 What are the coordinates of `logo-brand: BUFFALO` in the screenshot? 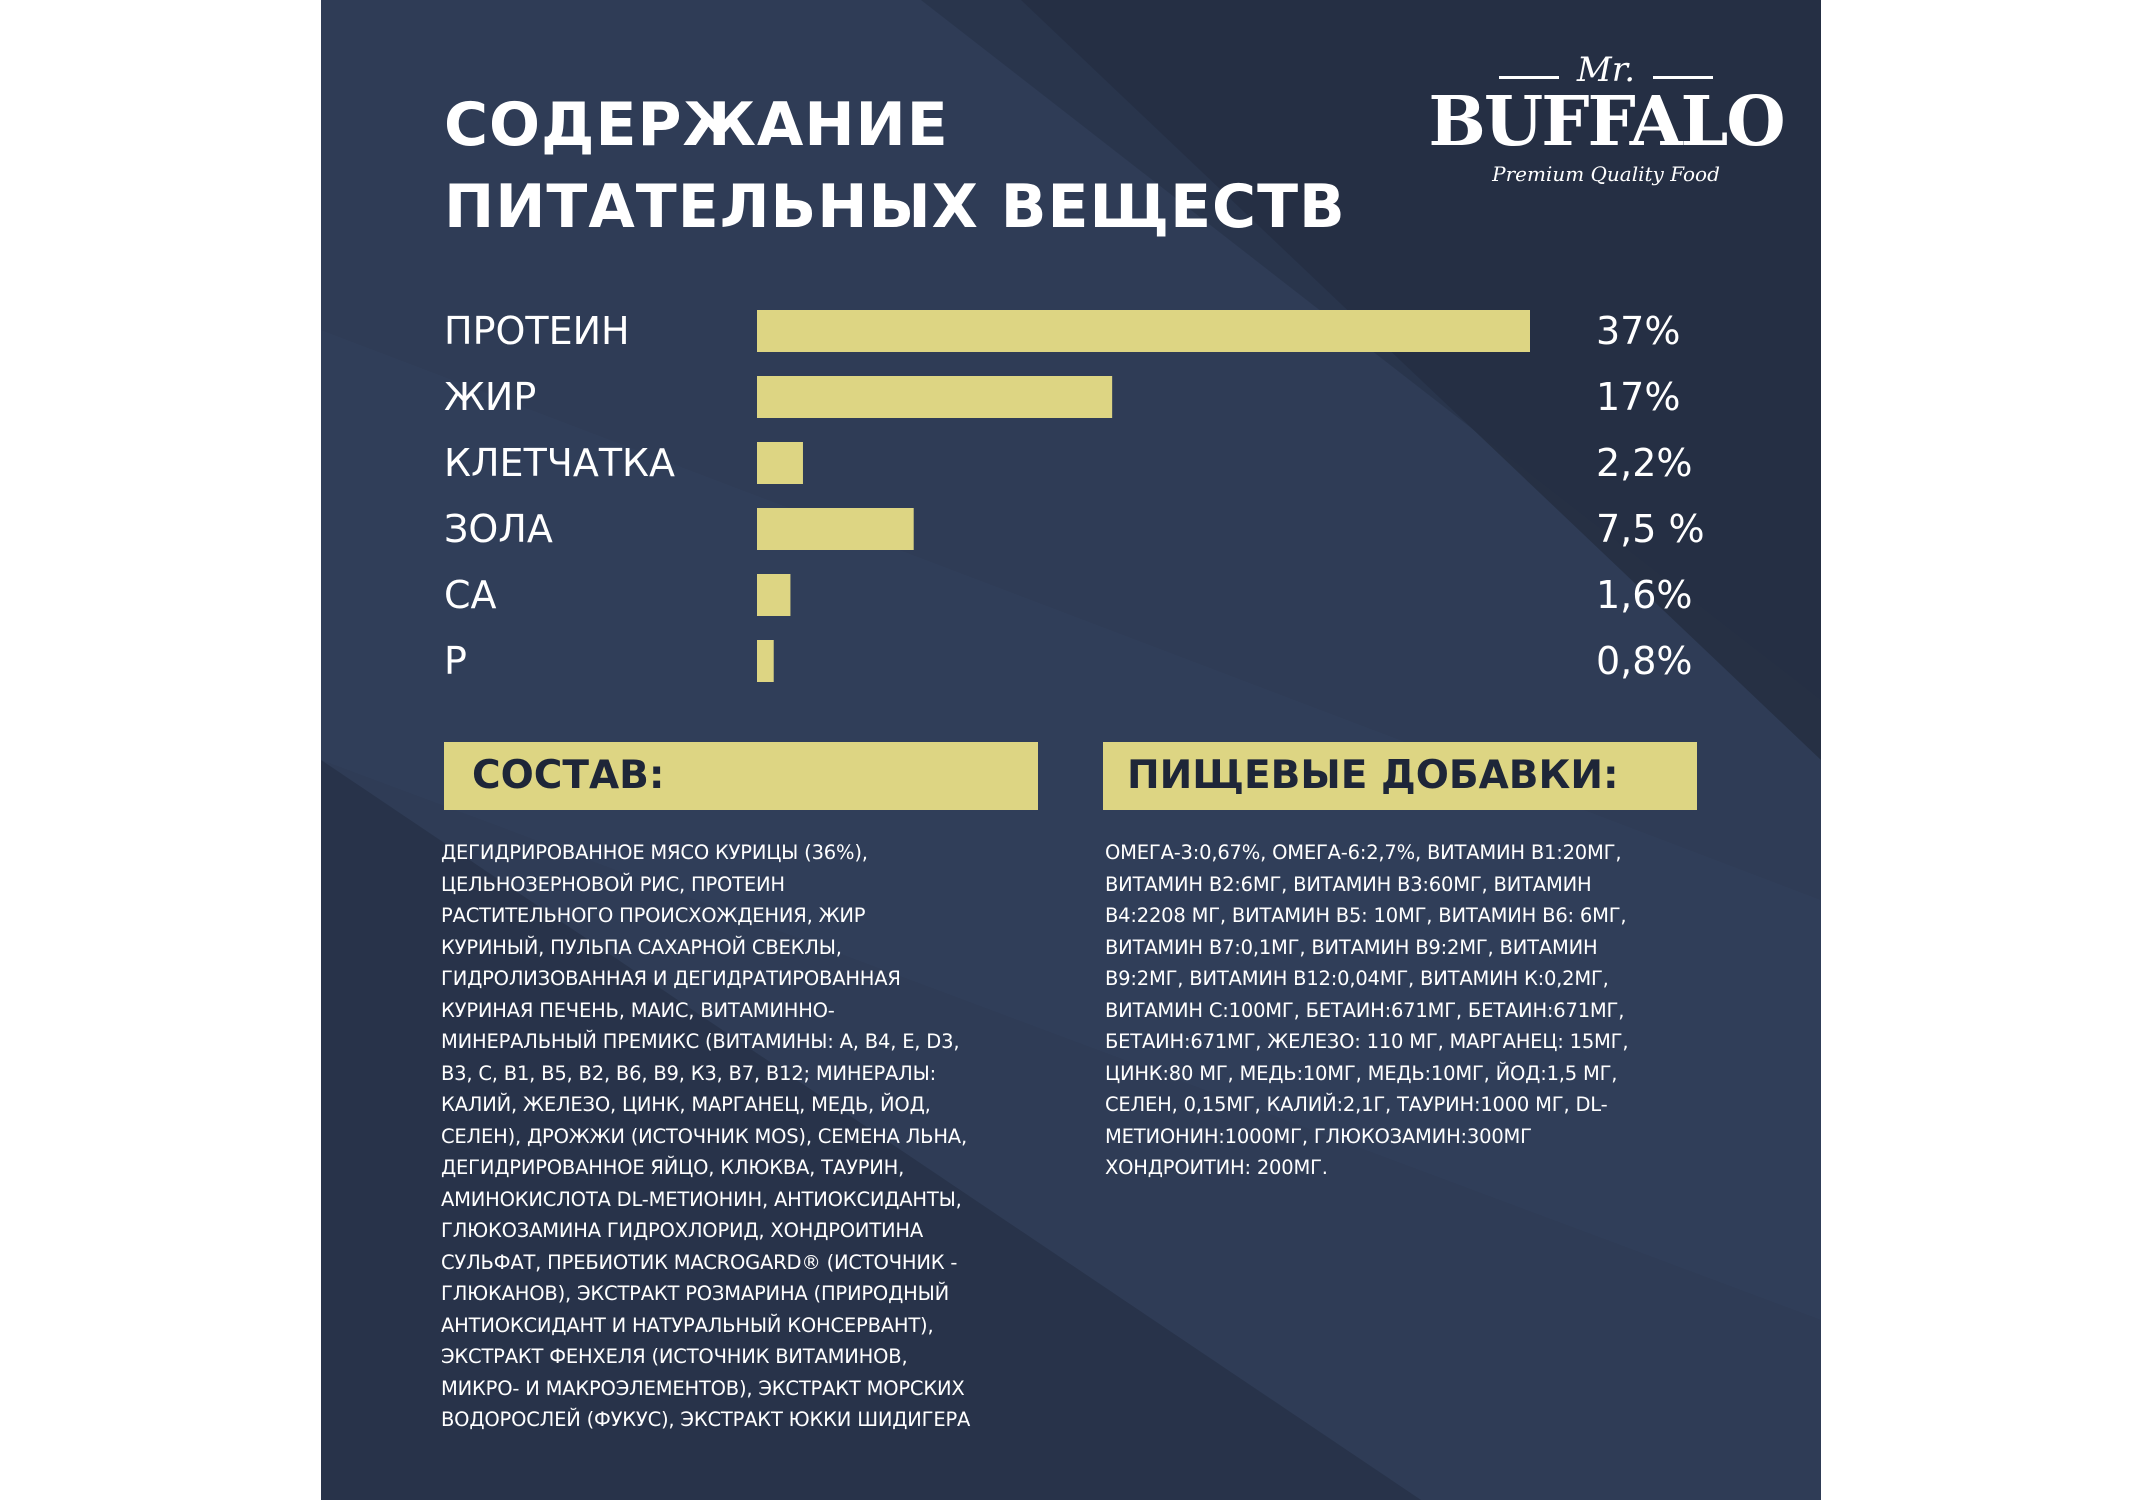 It's located at (1606, 122).